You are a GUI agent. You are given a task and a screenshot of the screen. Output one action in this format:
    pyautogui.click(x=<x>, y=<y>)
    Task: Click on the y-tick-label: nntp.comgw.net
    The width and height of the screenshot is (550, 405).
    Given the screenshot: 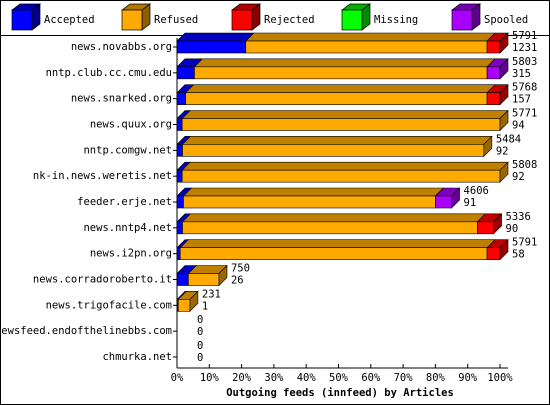 What is the action you would take?
    pyautogui.click(x=127, y=150)
    